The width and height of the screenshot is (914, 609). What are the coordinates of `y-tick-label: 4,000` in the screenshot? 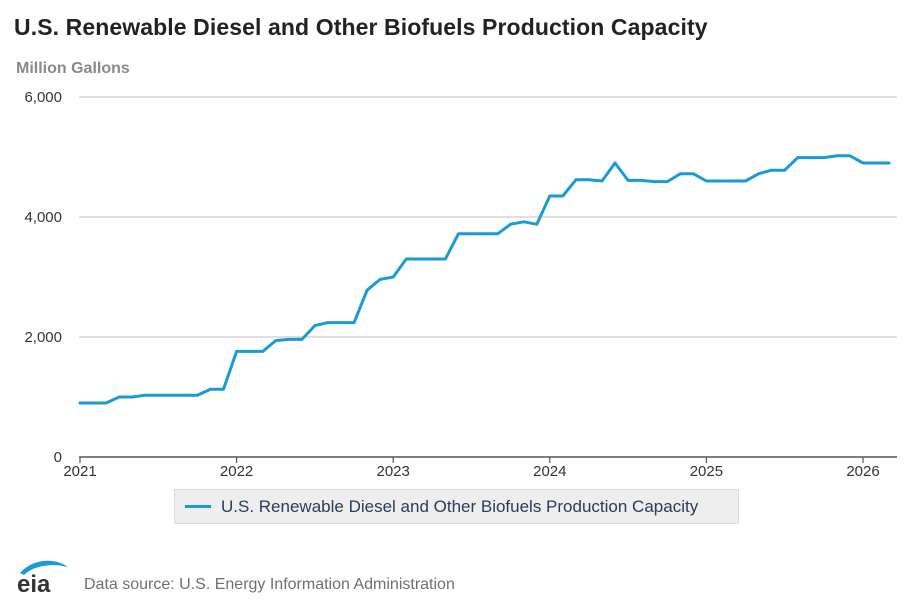 It's located at (43, 217).